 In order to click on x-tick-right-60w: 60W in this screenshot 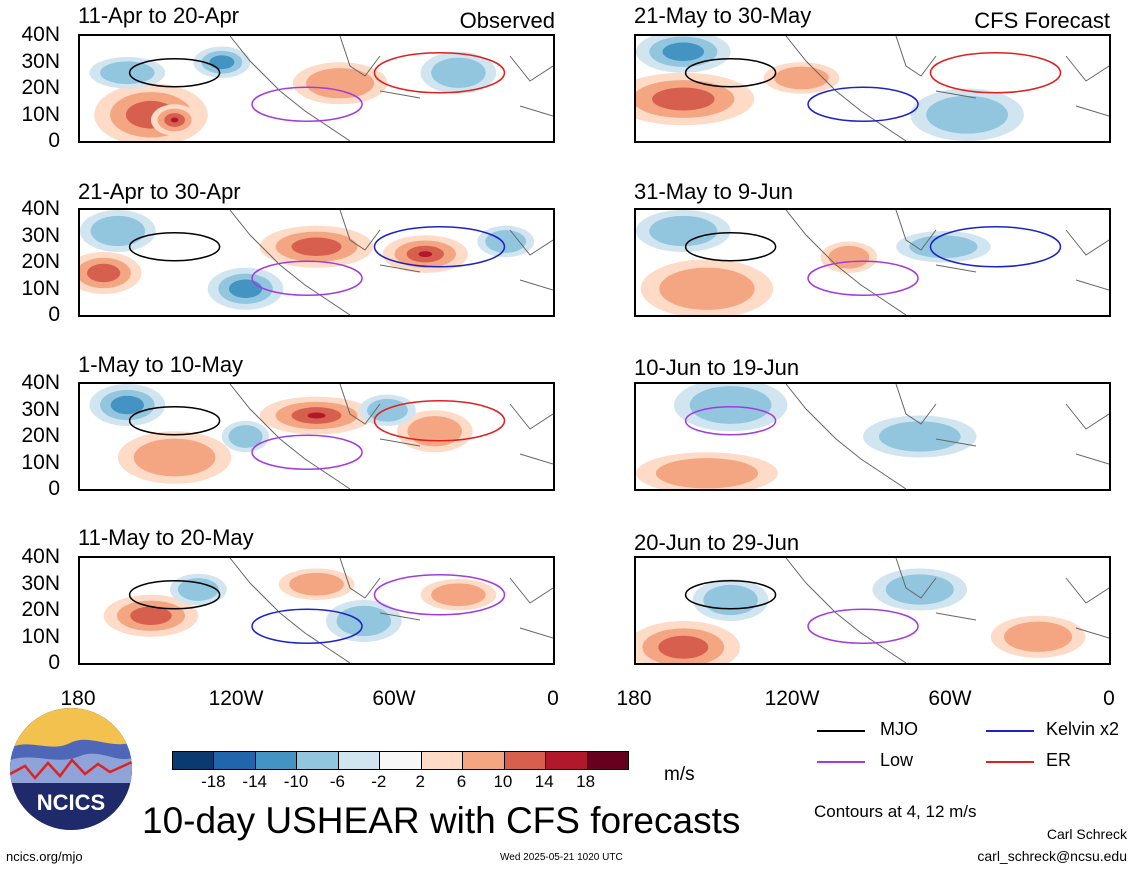, I will do `click(950, 698)`.